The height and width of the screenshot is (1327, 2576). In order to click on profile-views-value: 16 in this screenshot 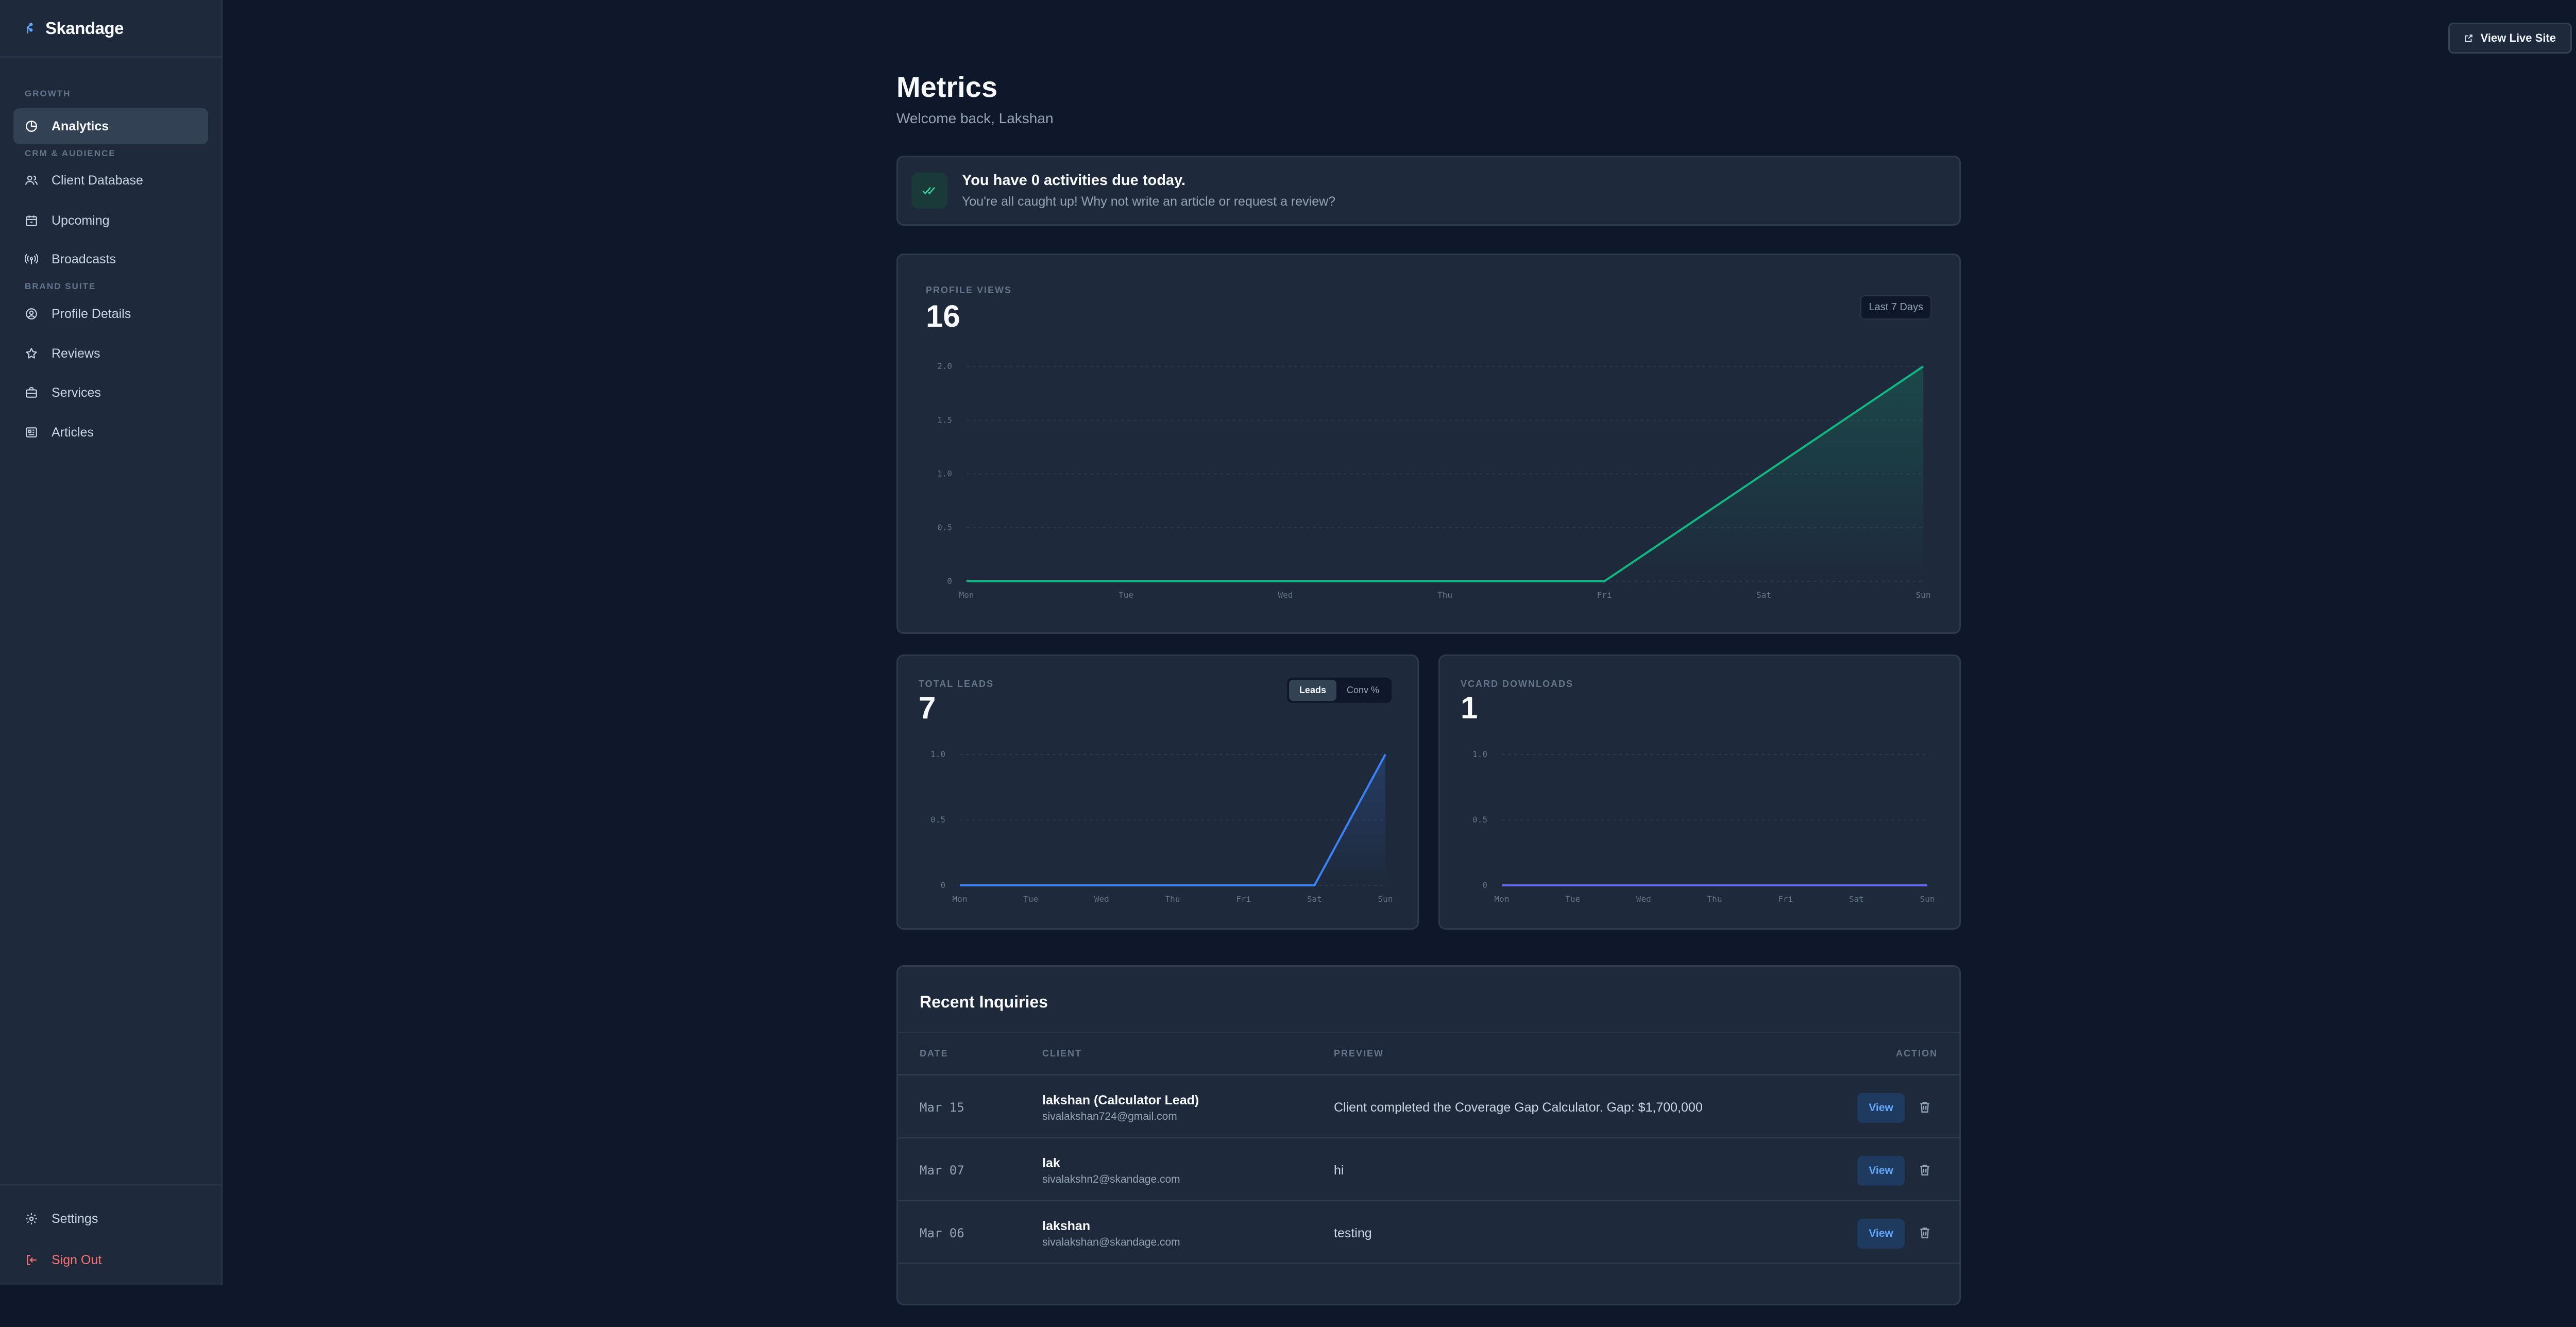, I will do `click(943, 316)`.